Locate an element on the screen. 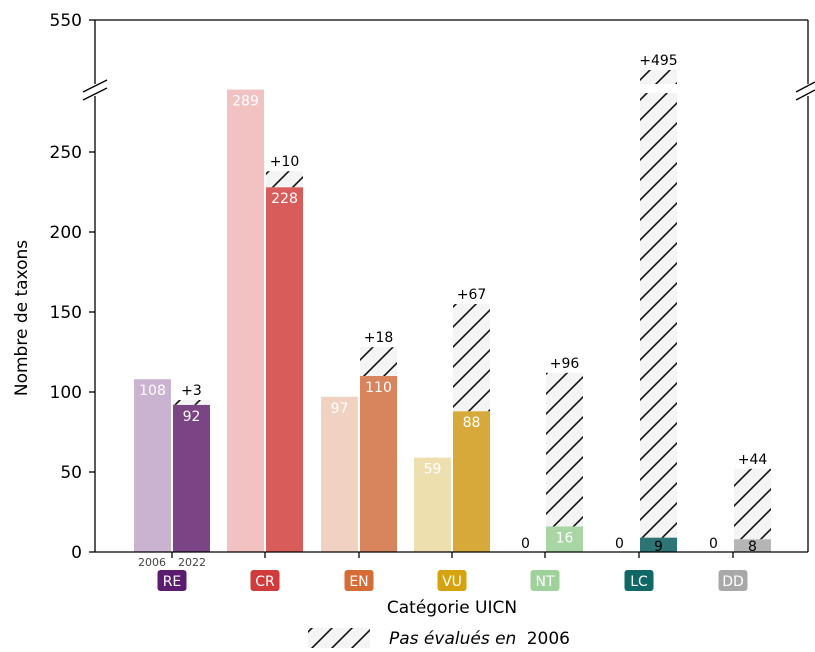  bar-2022-lc is located at coordinates (658, 544).